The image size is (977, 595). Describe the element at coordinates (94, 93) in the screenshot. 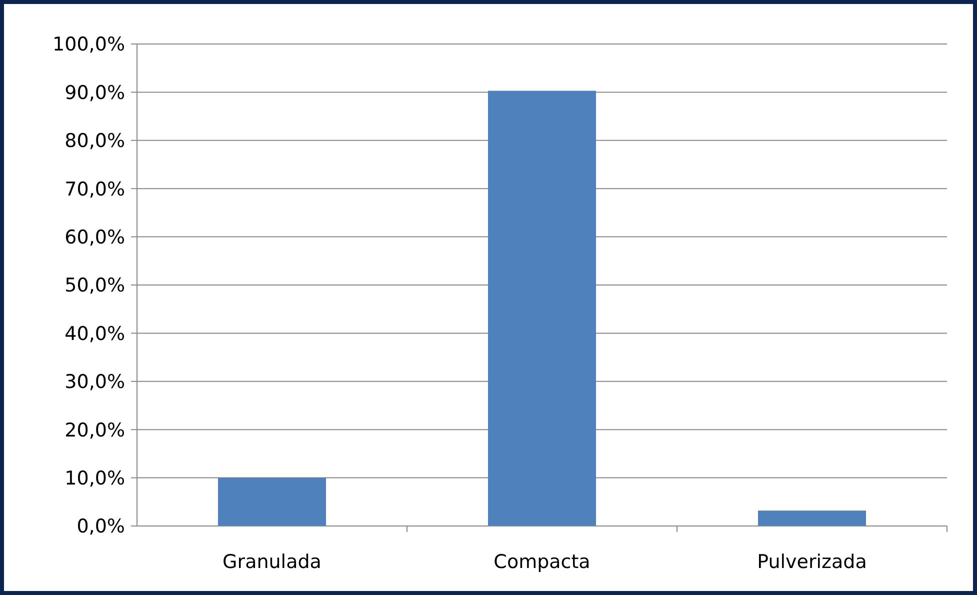

I see `y-tick-label: 90,0%` at that location.